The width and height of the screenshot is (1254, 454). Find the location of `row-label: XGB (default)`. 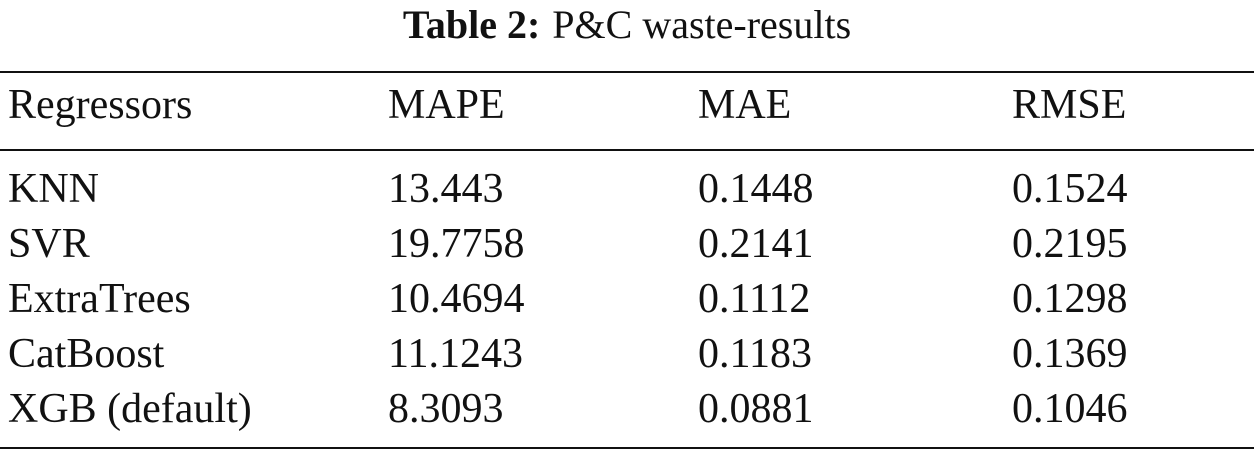

row-label: XGB (default) is located at coordinates (130, 409).